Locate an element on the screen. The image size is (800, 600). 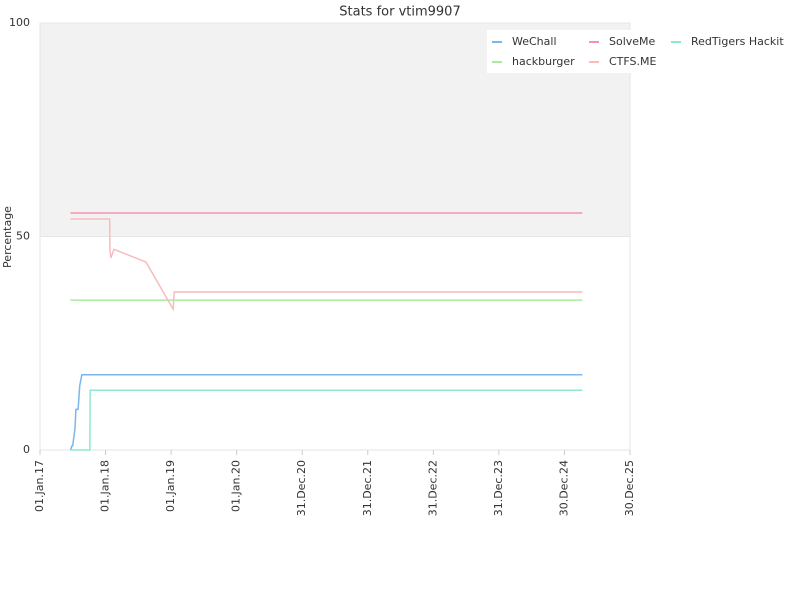
y-tick-label: 50 is located at coordinates (23, 236).